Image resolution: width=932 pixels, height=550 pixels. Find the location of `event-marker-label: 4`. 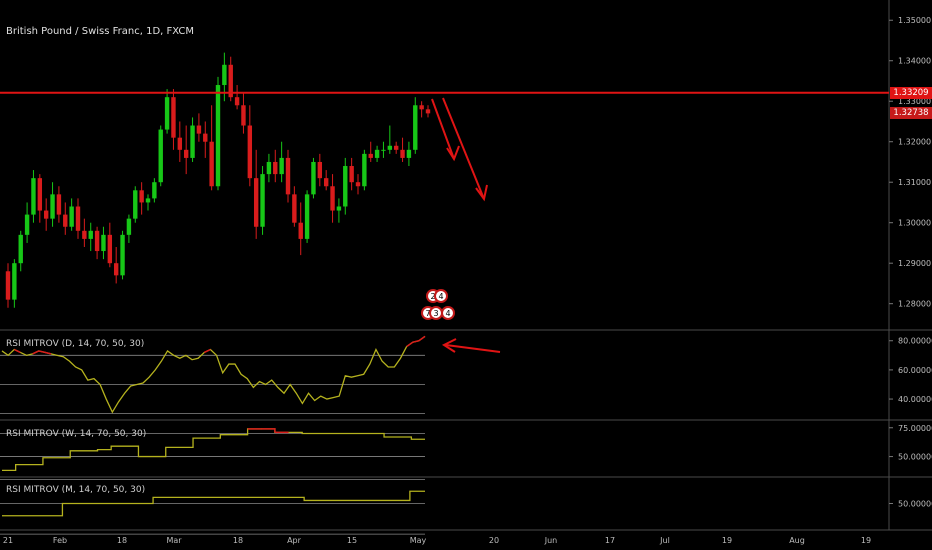

event-marker-label: 4 is located at coordinates (447, 313).